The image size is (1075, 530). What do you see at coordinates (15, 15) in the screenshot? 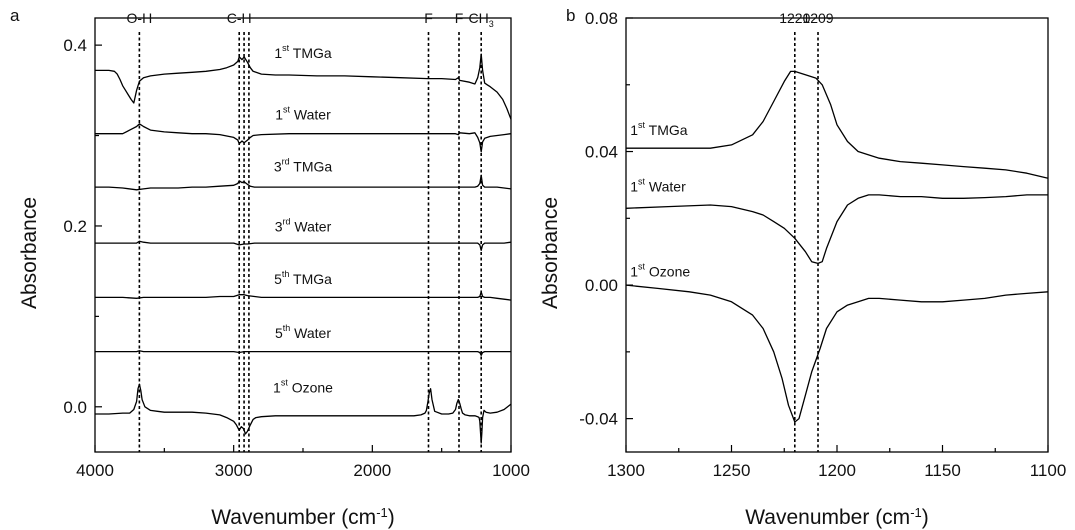
I see `panel-letter: a` at bounding box center [15, 15].